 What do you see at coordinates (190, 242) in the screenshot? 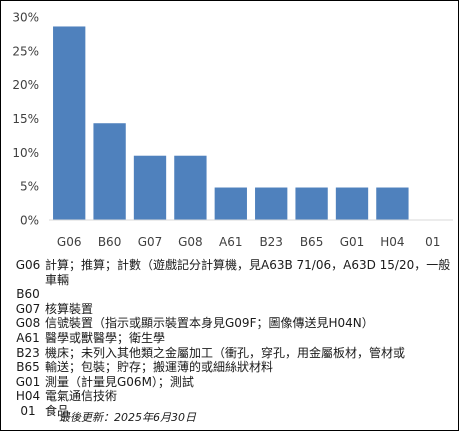
I see `x-tick-label: G08` at bounding box center [190, 242].